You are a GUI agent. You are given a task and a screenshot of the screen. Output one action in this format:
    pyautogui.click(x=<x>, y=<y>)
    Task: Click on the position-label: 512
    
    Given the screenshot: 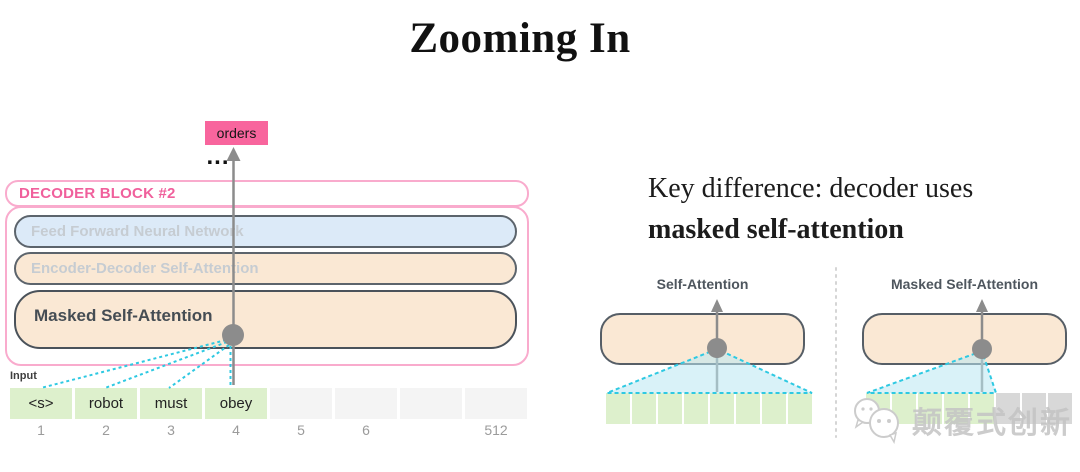 What is the action you would take?
    pyautogui.click(x=496, y=430)
    